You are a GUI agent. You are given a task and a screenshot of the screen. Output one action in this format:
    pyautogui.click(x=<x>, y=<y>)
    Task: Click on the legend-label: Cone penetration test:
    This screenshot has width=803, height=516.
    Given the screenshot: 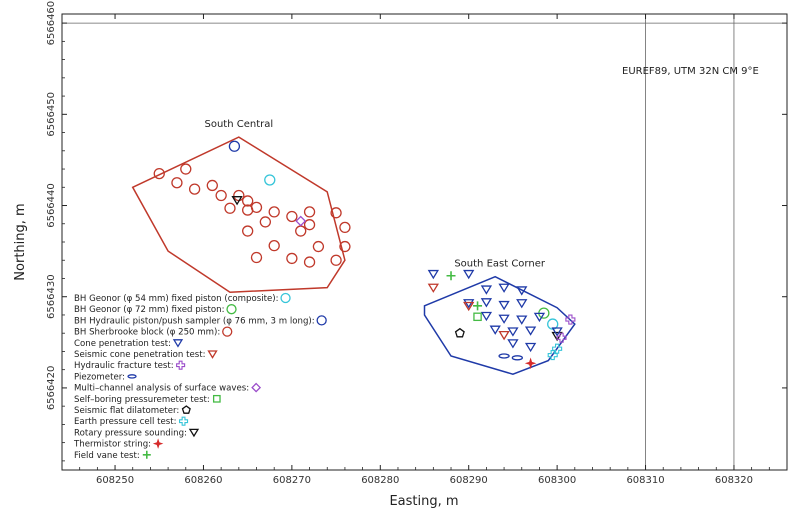 What is the action you would take?
    pyautogui.click(x=122, y=344)
    